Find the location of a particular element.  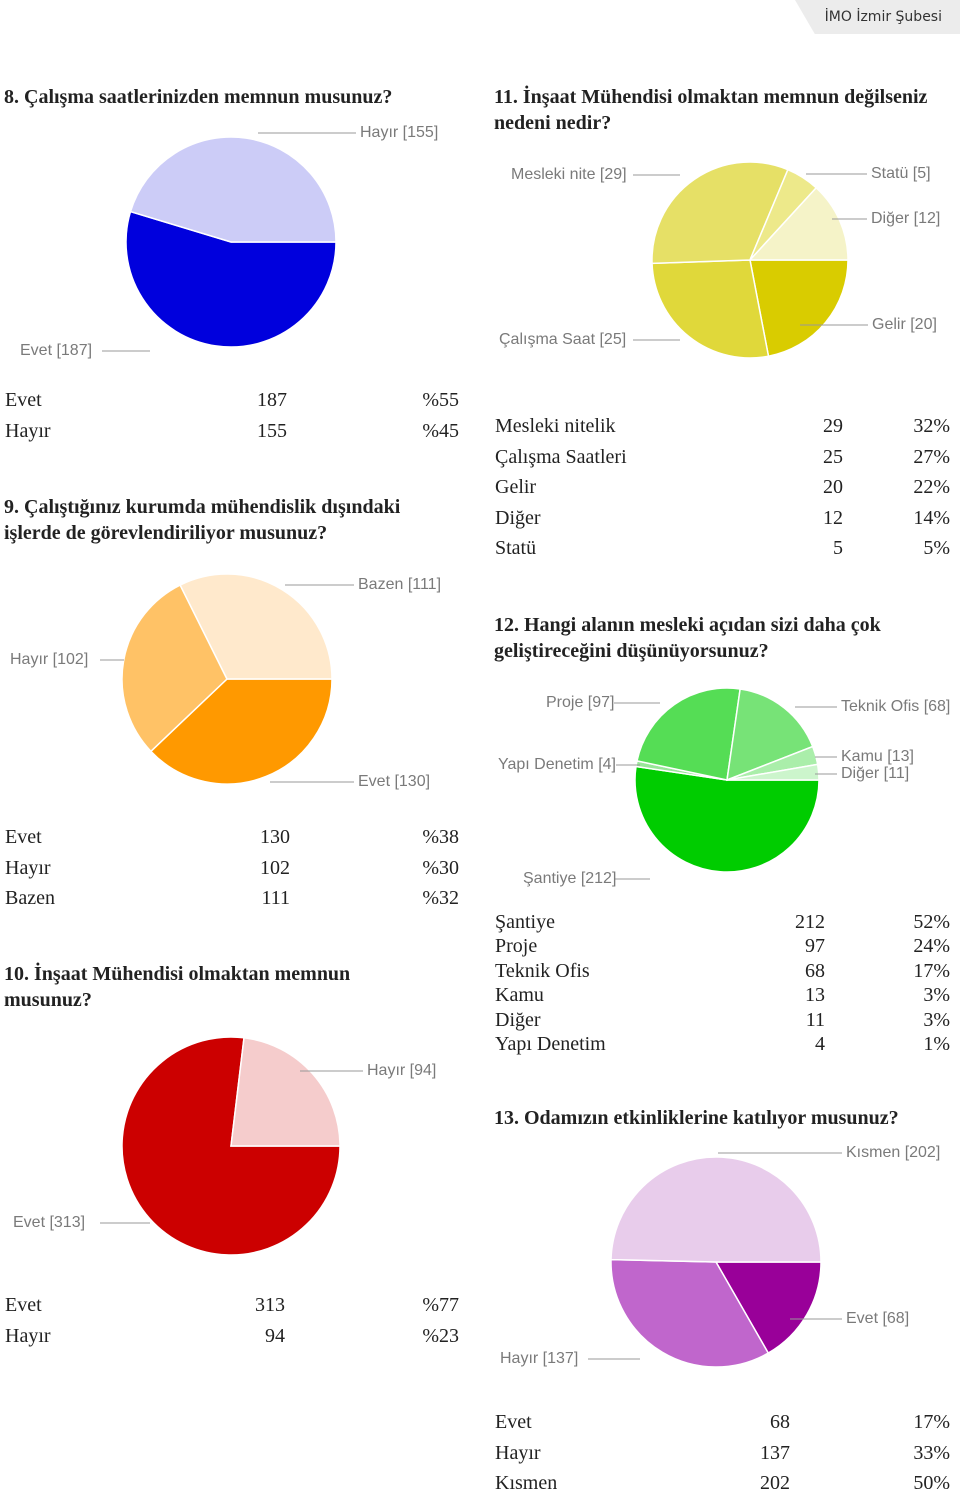

slice-label: Statü [5] is located at coordinates (901, 173).